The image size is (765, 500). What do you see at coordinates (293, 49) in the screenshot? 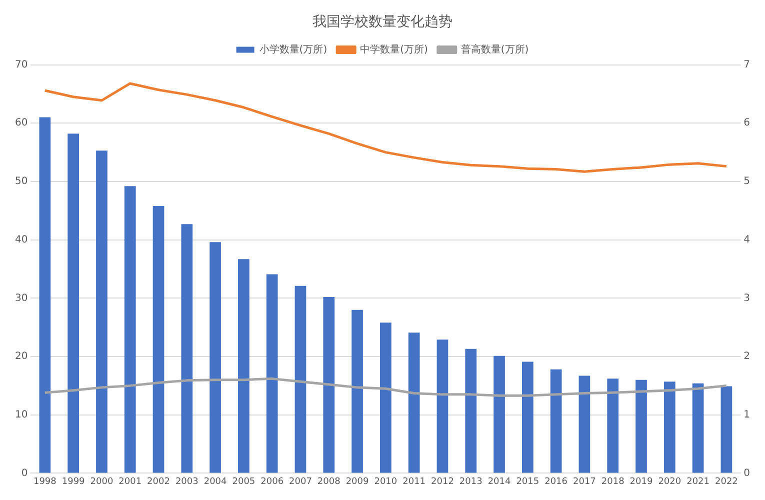
I see `legend-label: 小学数量(万所)` at bounding box center [293, 49].